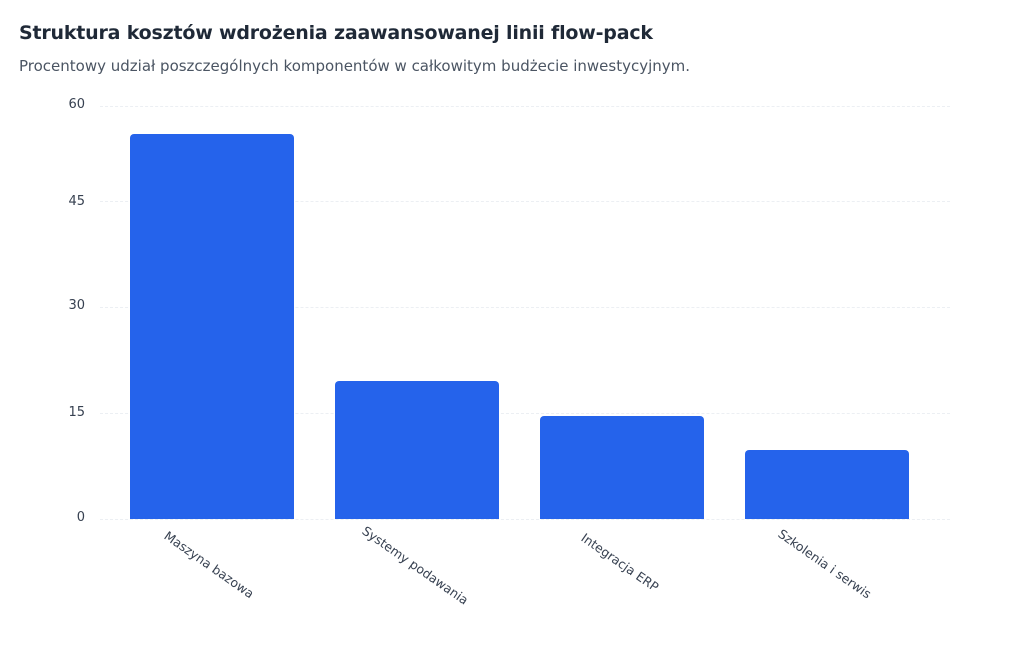 This screenshot has width=1024, height=671. What do you see at coordinates (212, 326) in the screenshot?
I see `bar-maszyna-bazowa` at bounding box center [212, 326].